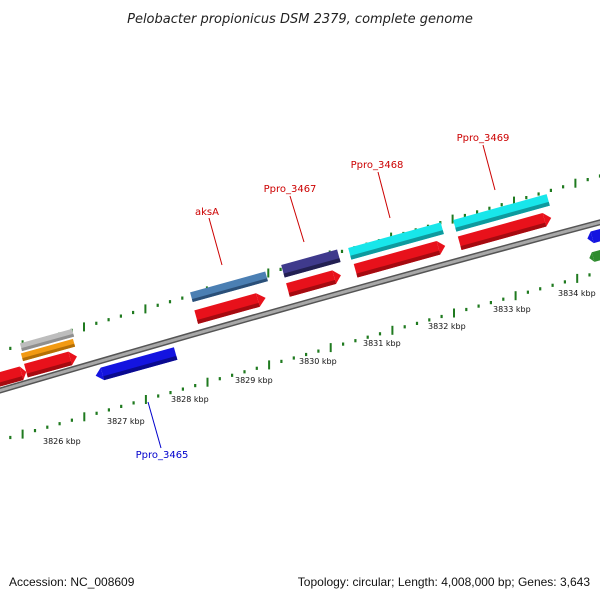  What do you see at coordinates (382, 343) in the screenshot?
I see `scale-label-3831: 3831 kbp` at bounding box center [382, 343].